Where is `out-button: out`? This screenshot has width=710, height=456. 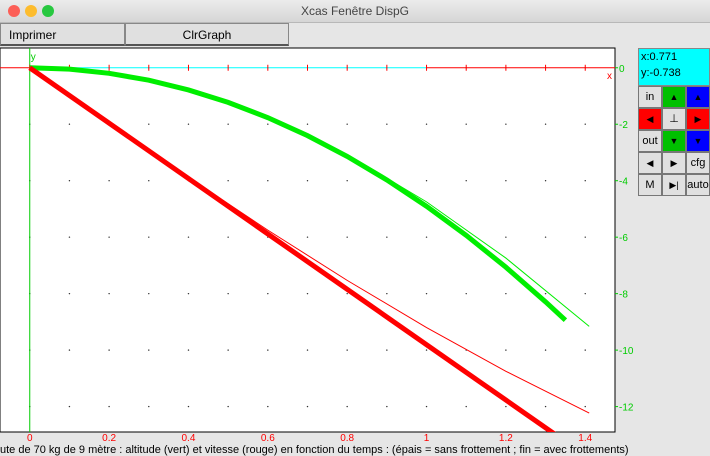 out-button: out is located at coordinates (650, 141).